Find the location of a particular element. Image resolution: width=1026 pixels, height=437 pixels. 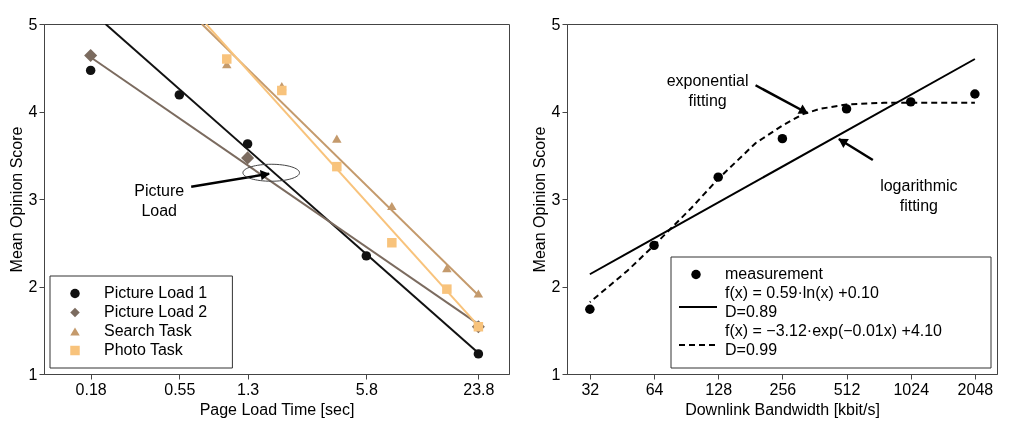

x-tick-label: 0.18 is located at coordinates (91, 389).